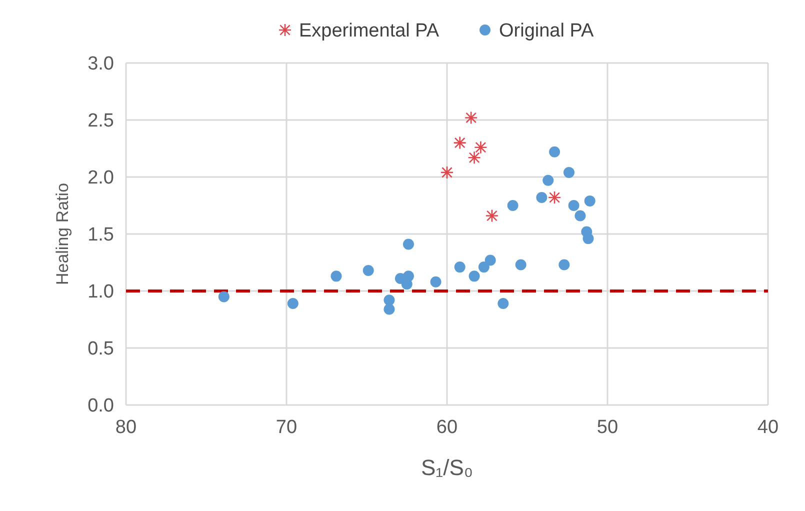 The image size is (805, 511). I want to click on y-tick-label: 2.0, so click(101, 178).